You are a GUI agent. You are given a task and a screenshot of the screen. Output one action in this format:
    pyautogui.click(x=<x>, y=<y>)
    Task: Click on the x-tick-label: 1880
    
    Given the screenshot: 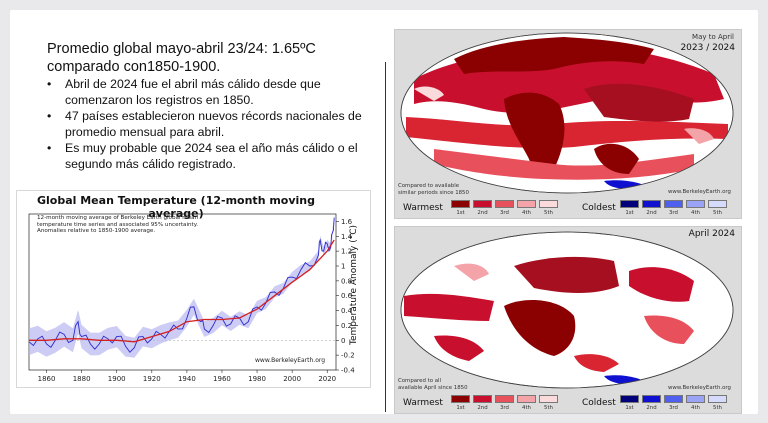 What is the action you would take?
    pyautogui.click(x=82, y=379)
    